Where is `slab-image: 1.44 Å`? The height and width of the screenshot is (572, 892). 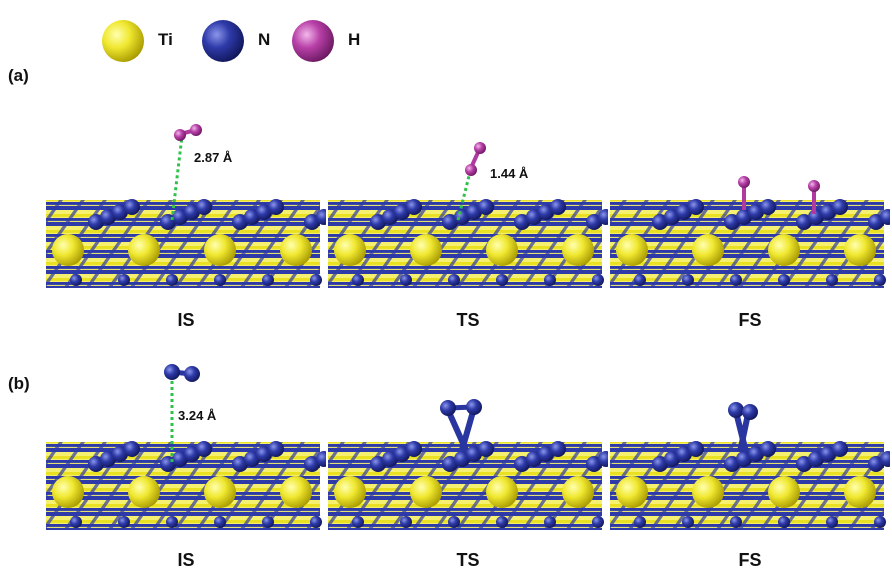
slab-image: 1.44 Å is located at coordinates (483, 215).